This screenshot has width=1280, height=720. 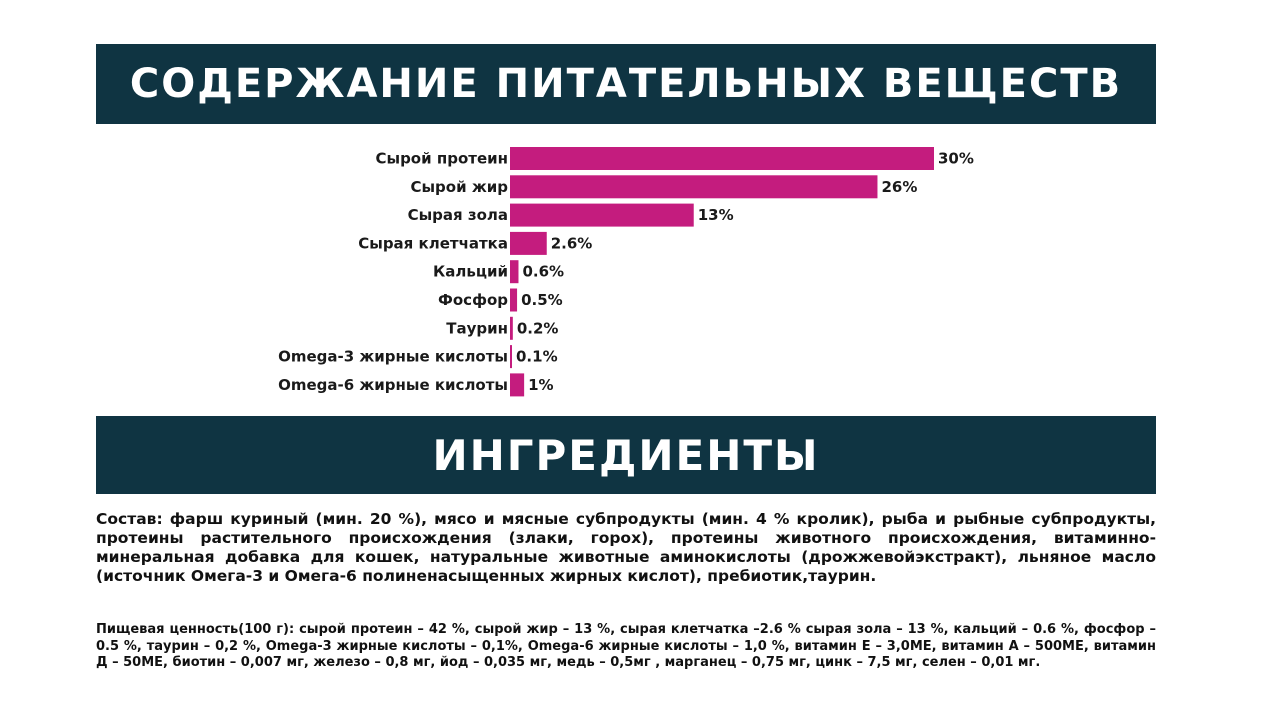 What do you see at coordinates (442, 159) in the screenshot?
I see `category-label: Сырой протеин` at bounding box center [442, 159].